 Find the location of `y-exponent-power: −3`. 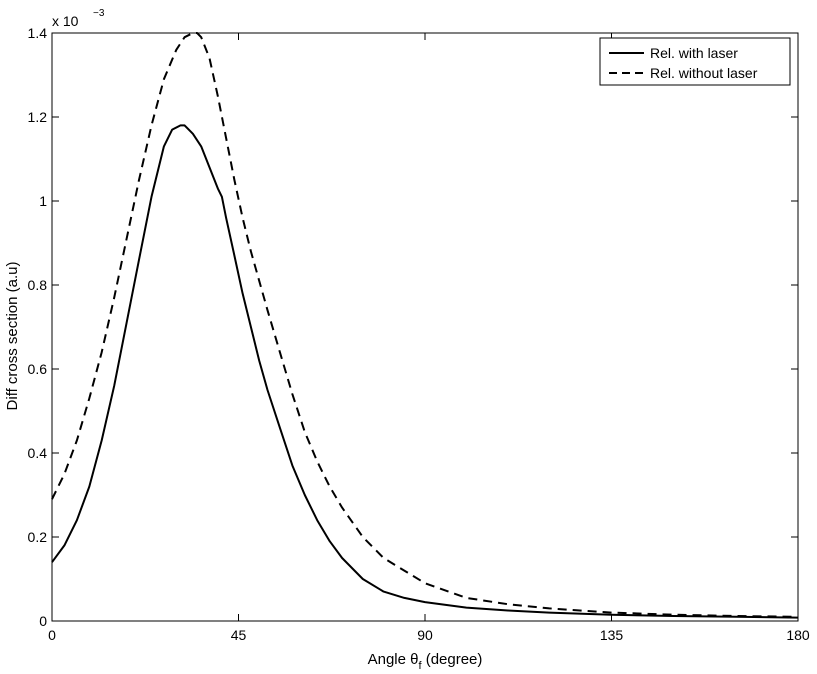

y-exponent-power: −3 is located at coordinates (99, 13).